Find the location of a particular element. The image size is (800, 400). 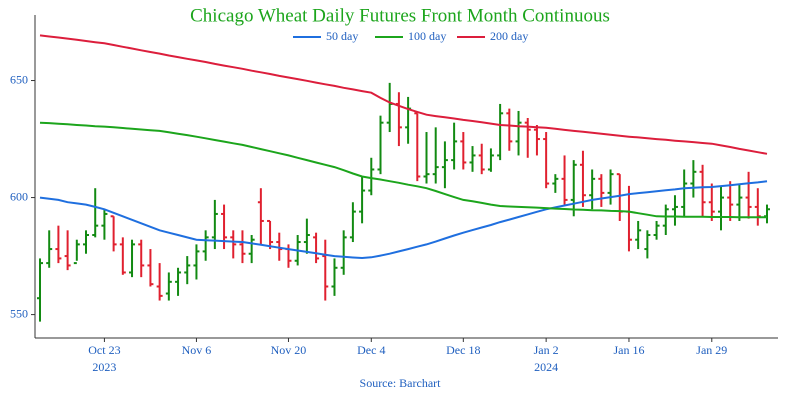

x-tick-label: Jan 29 is located at coordinates (711, 350).